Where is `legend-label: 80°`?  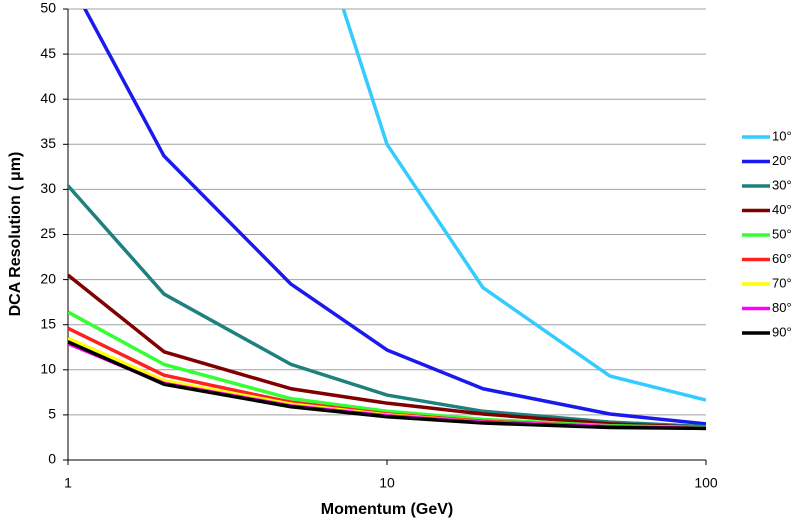 legend-label: 80° is located at coordinates (782, 307).